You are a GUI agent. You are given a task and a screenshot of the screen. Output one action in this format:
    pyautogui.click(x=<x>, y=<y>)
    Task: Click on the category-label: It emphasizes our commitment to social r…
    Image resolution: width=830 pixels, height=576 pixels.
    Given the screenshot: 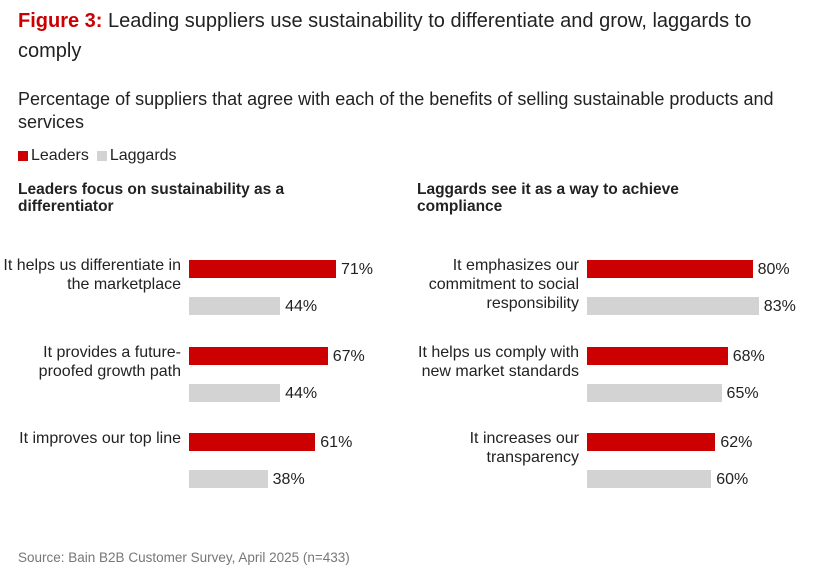 What is the action you would take?
    pyautogui.click(x=503, y=284)
    